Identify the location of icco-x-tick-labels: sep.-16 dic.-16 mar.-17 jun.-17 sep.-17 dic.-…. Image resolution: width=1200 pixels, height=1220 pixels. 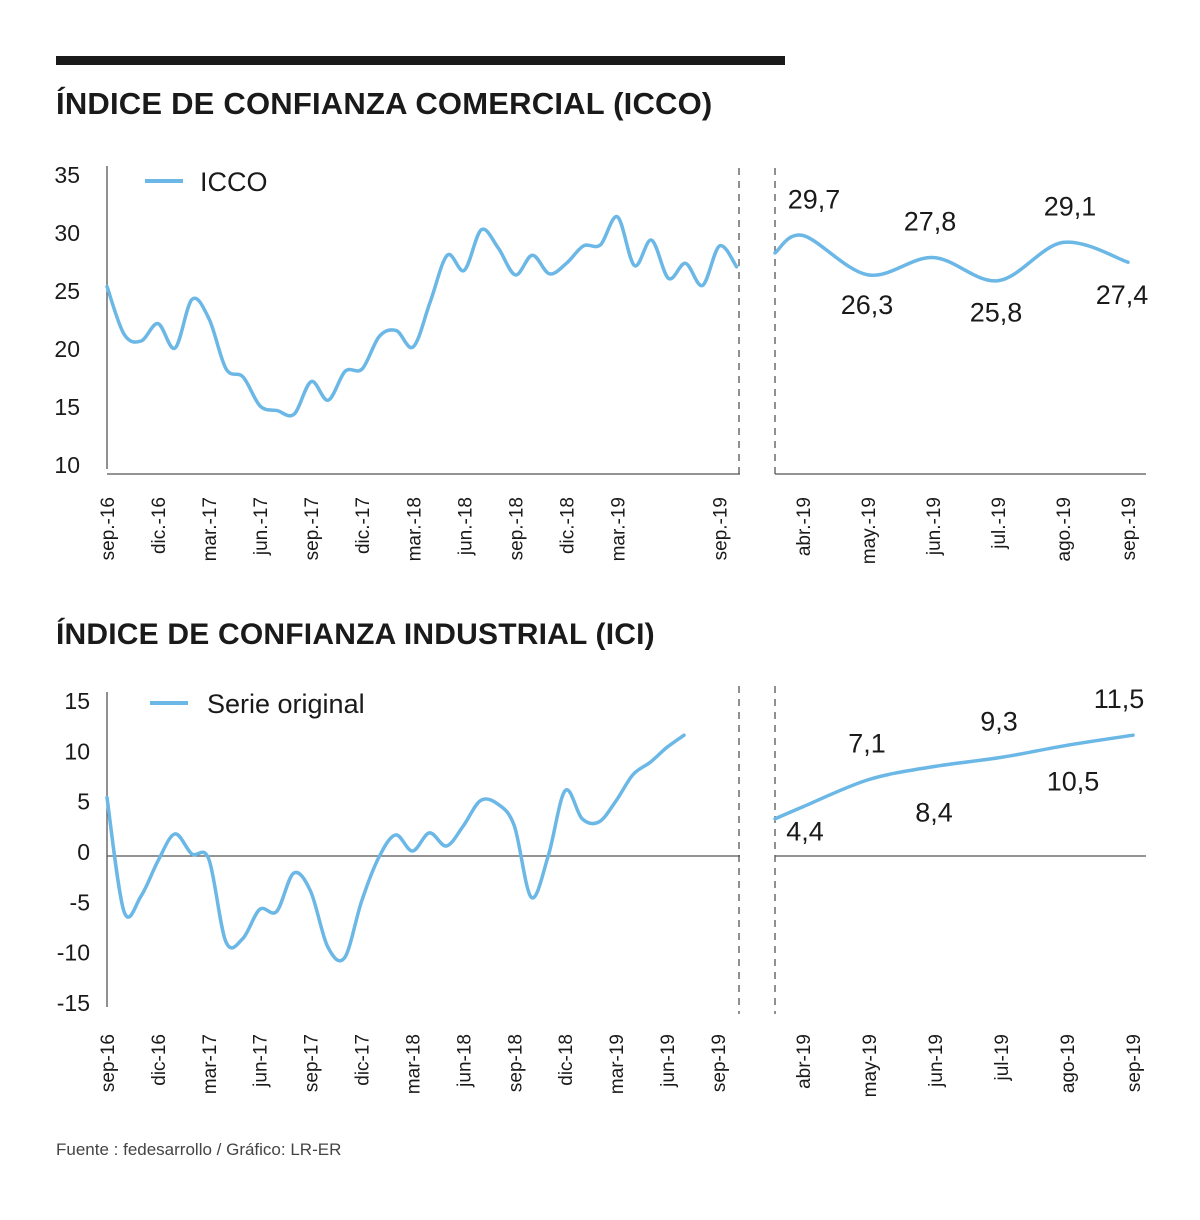
(619, 530).